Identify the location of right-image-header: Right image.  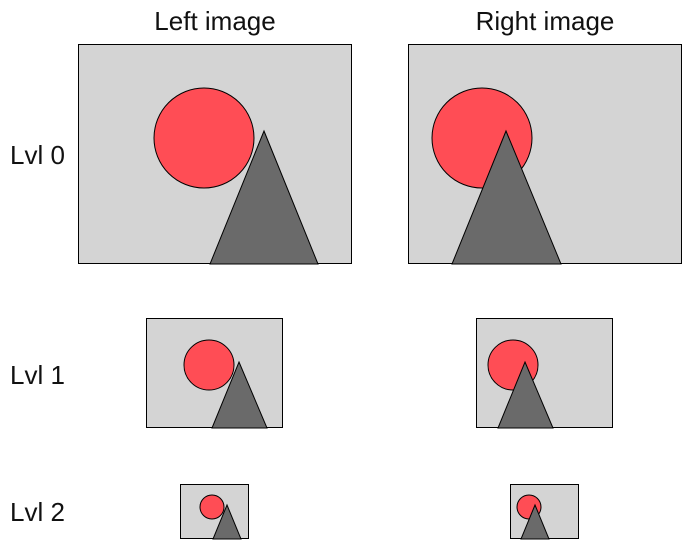
(545, 21).